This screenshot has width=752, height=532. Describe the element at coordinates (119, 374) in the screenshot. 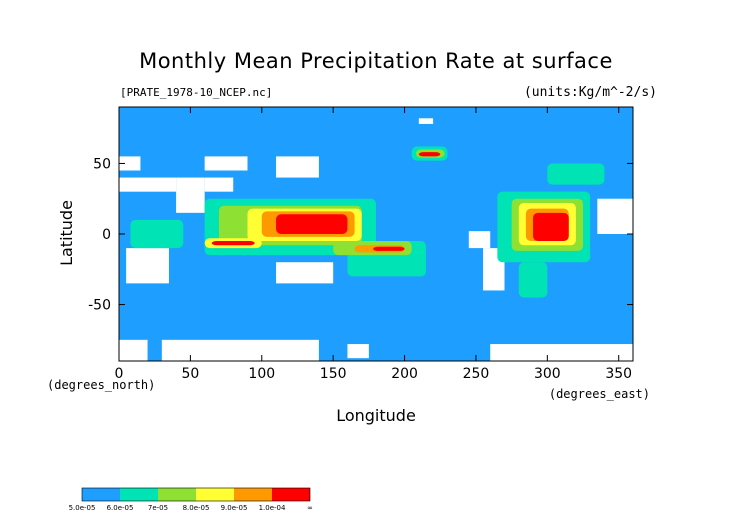

I see `x-tick-label: 0` at that location.